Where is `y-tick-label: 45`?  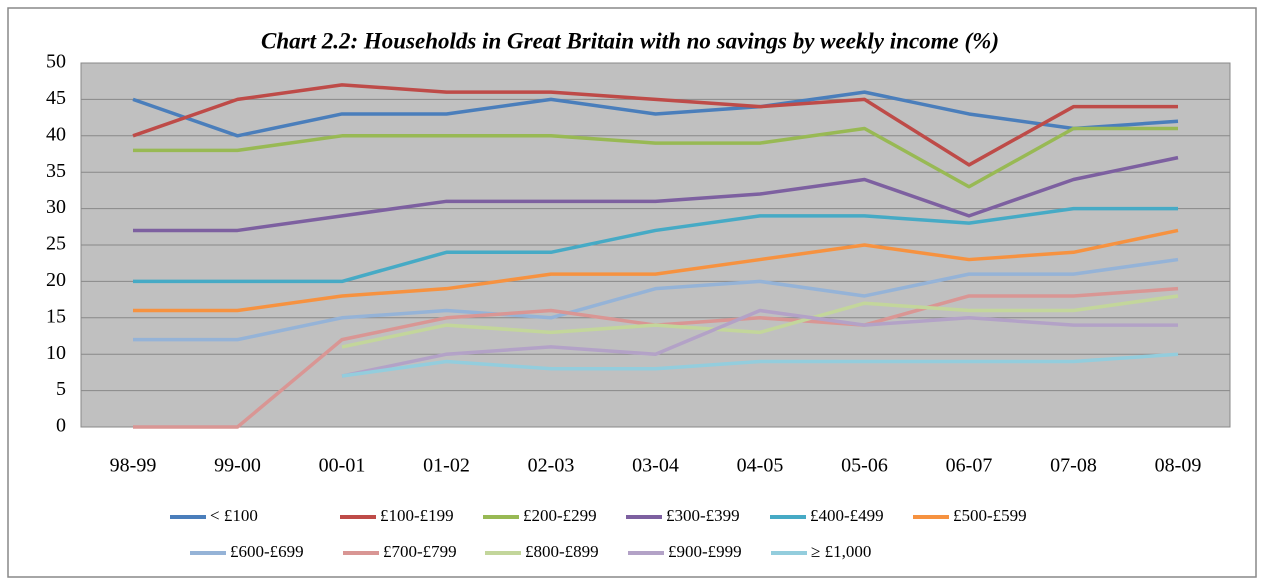
y-tick-label: 45 is located at coordinates (56, 98).